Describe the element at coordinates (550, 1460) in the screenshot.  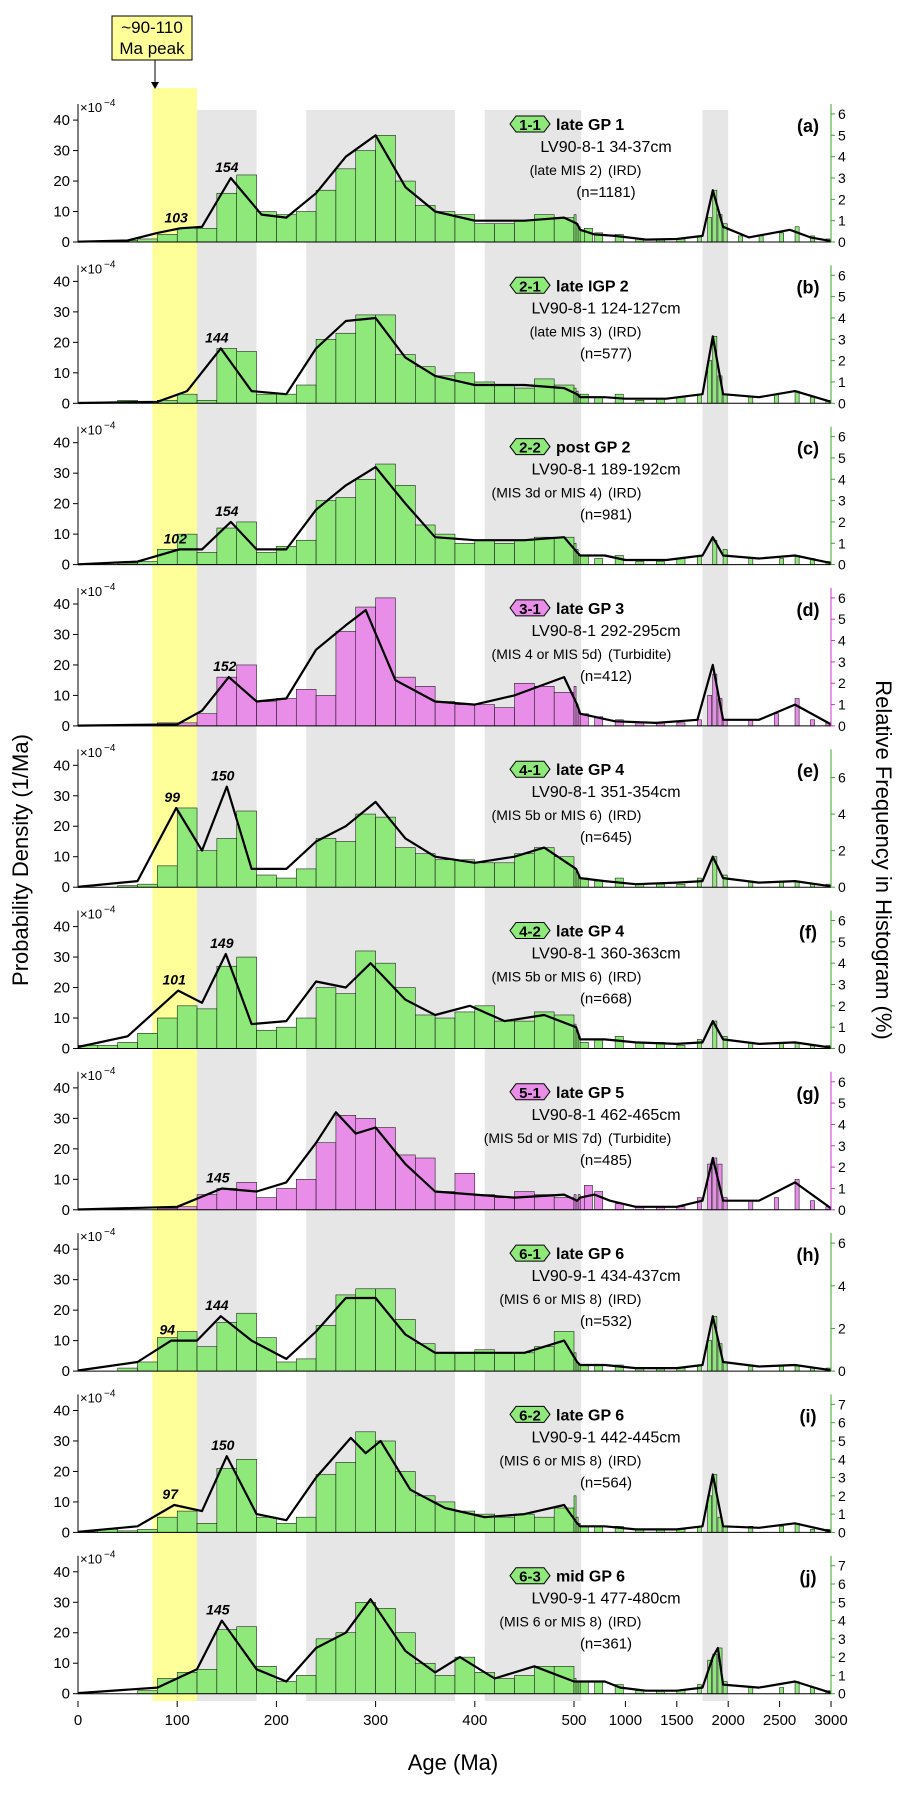
I see `stage-label: (MIS 6 or MIS 8)` at that location.